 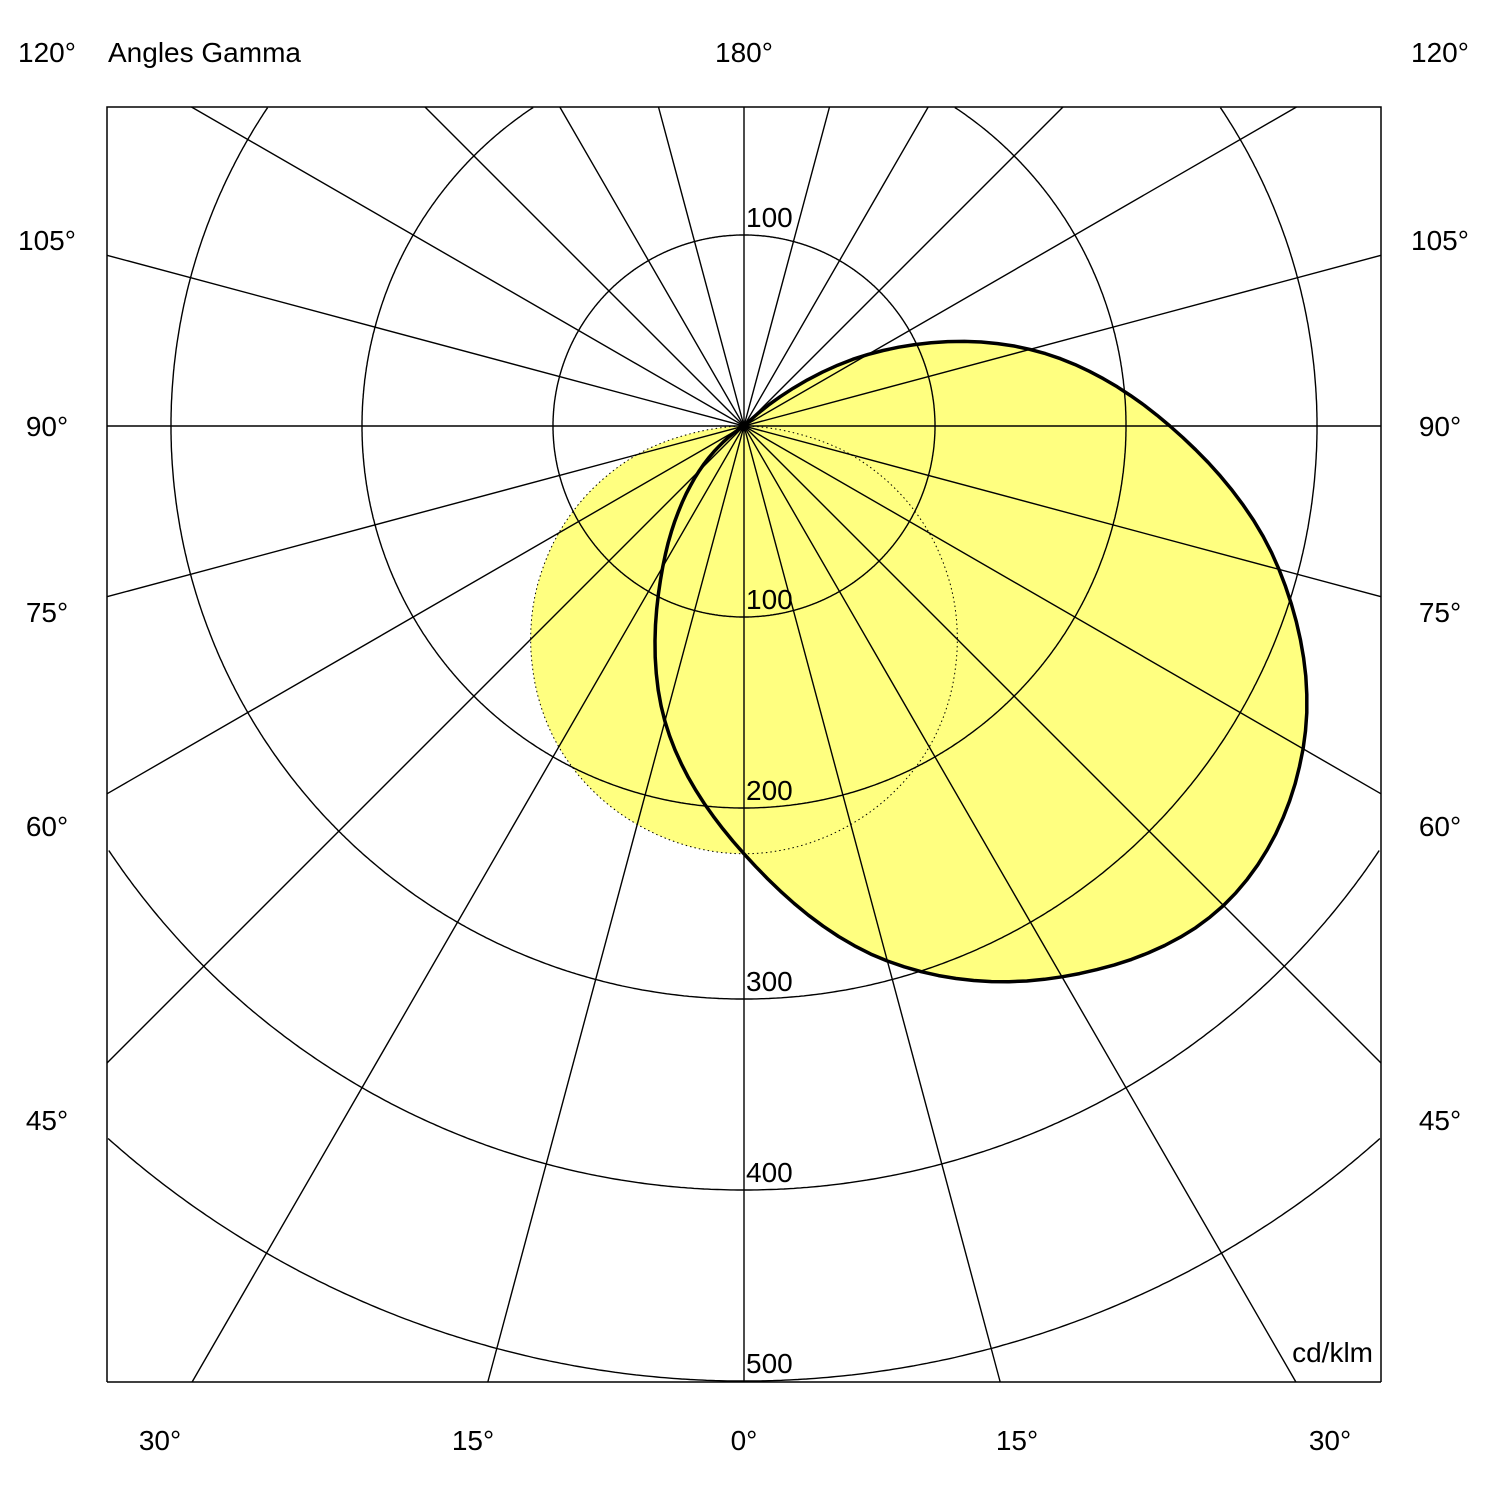 I want to click on unit-label: cd/klm, so click(x=1332, y=1352).